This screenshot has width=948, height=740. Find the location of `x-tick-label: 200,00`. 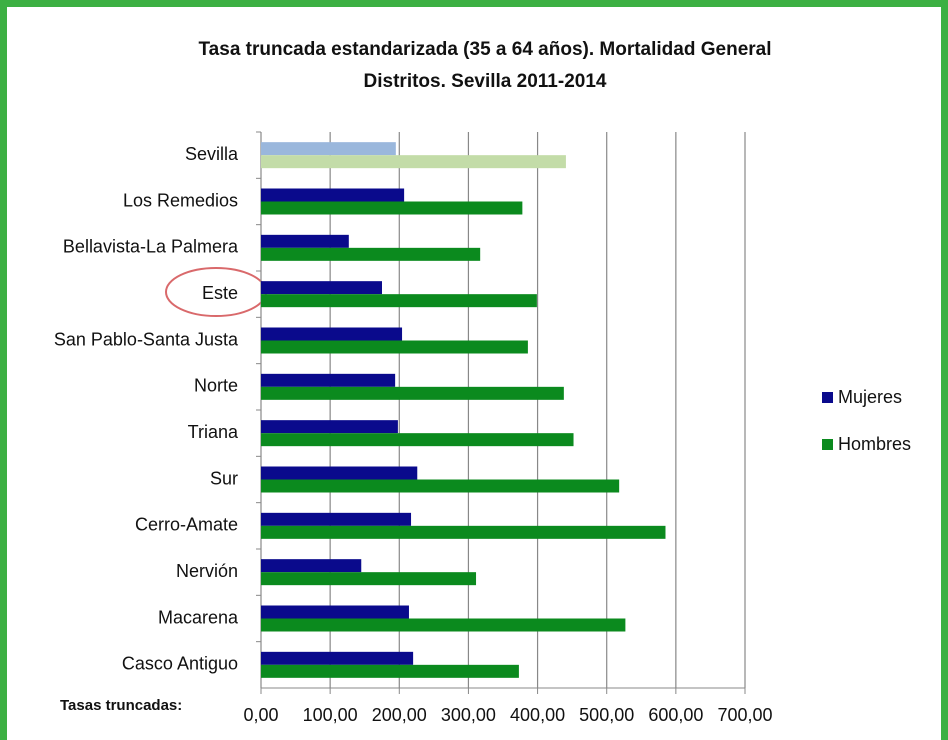

x-tick-label: 200,00 is located at coordinates (399, 715).